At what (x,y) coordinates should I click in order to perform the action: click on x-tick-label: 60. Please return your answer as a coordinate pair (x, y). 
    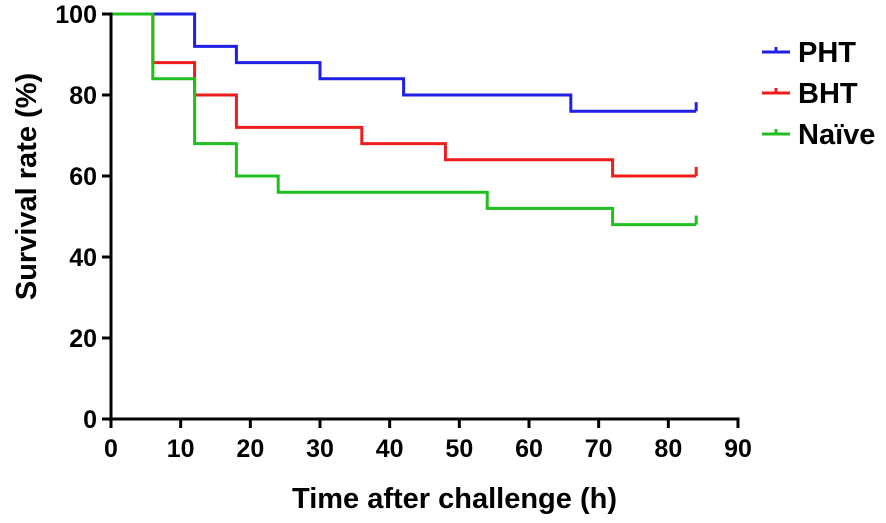
    Looking at the image, I should click on (529, 449).